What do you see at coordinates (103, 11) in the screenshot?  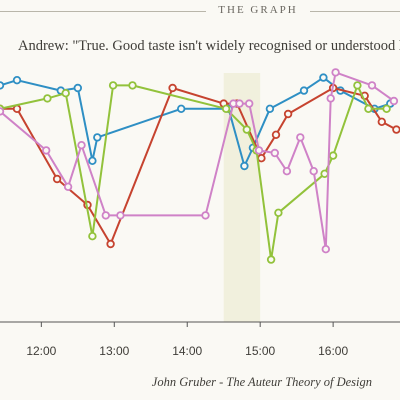 I see `header-rule-left` at bounding box center [103, 11].